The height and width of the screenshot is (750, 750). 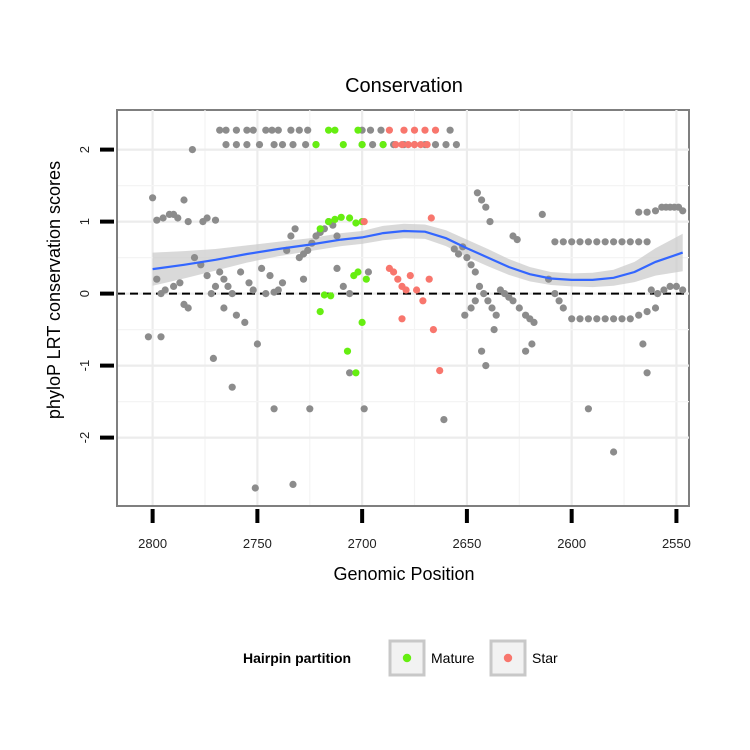 I want to click on legend-item-mature: Mature, so click(x=431, y=658).